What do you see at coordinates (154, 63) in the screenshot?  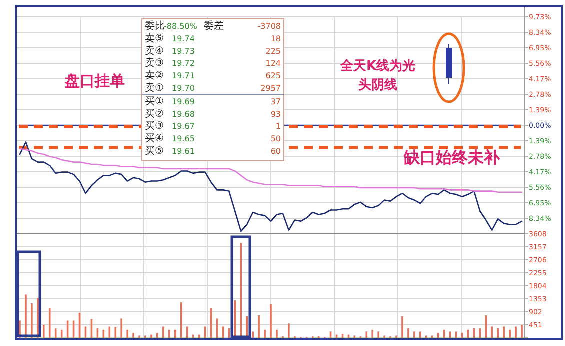 I see `annotation: 卖③` at bounding box center [154, 63].